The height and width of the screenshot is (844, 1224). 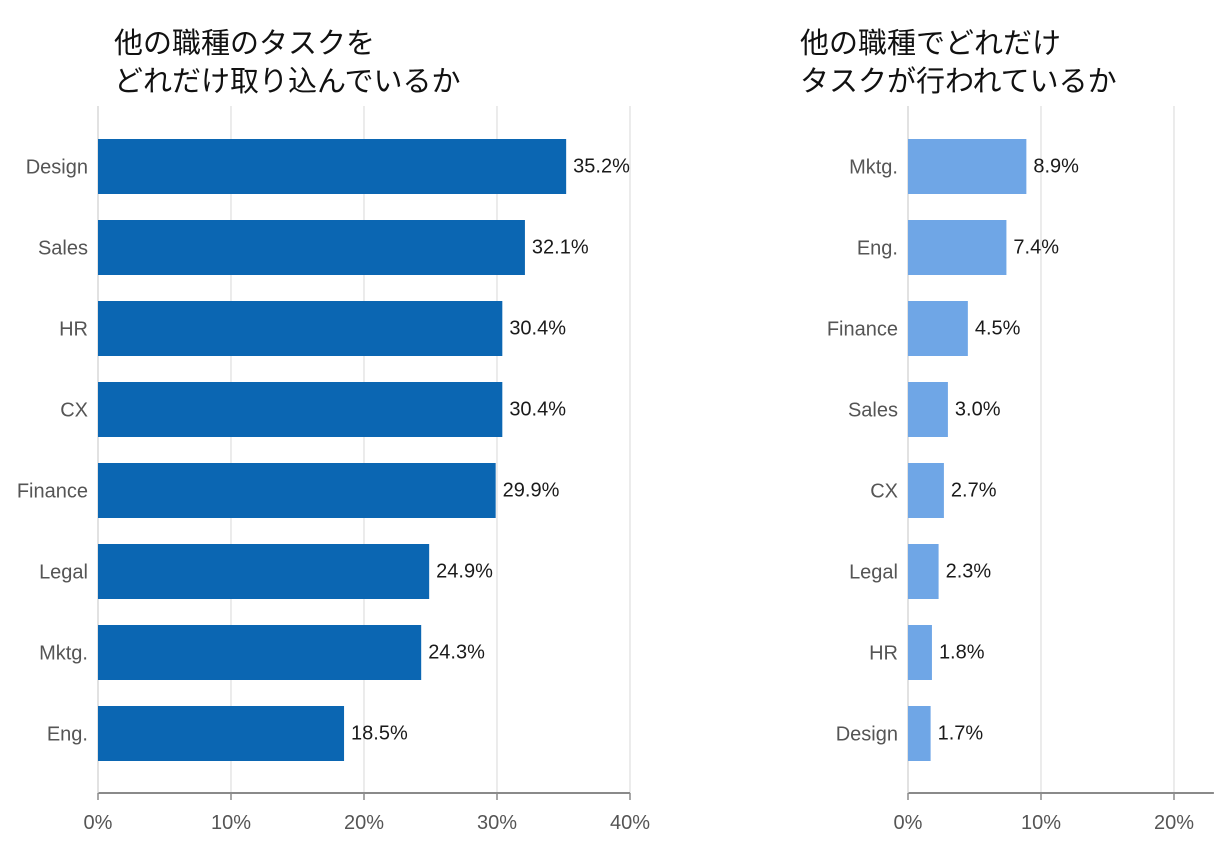 What do you see at coordinates (931, 43) in the screenshot?
I see `right-chart-title-line-1: 他の職種でどれだけ` at bounding box center [931, 43].